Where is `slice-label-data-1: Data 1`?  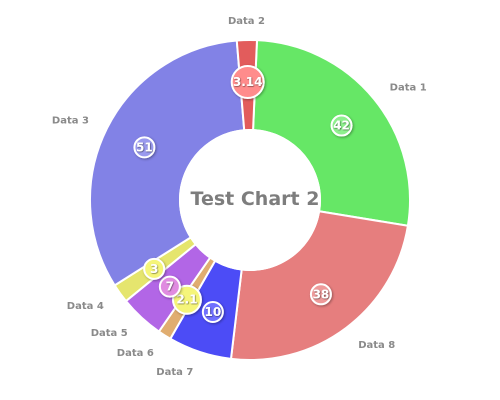 slice-label-data-1: Data 1 is located at coordinates (408, 87).